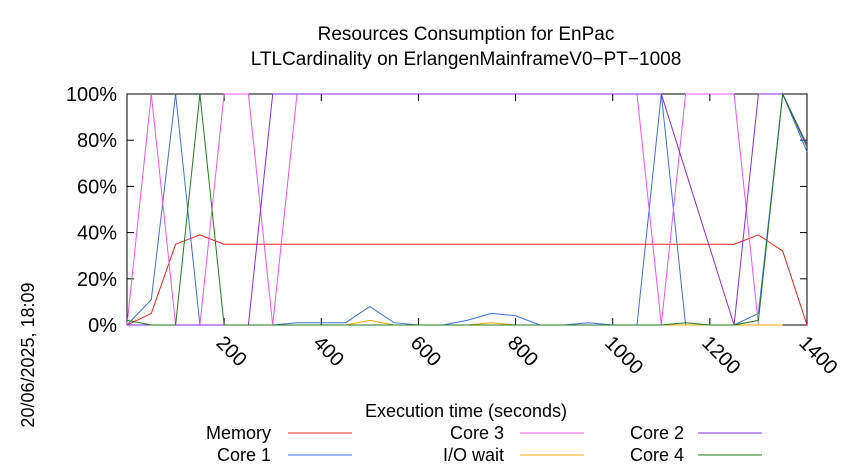 The width and height of the screenshot is (850, 475). What do you see at coordinates (28, 354) in the screenshot?
I see `timestamp: 20/06/2025, 18:09` at bounding box center [28, 354].